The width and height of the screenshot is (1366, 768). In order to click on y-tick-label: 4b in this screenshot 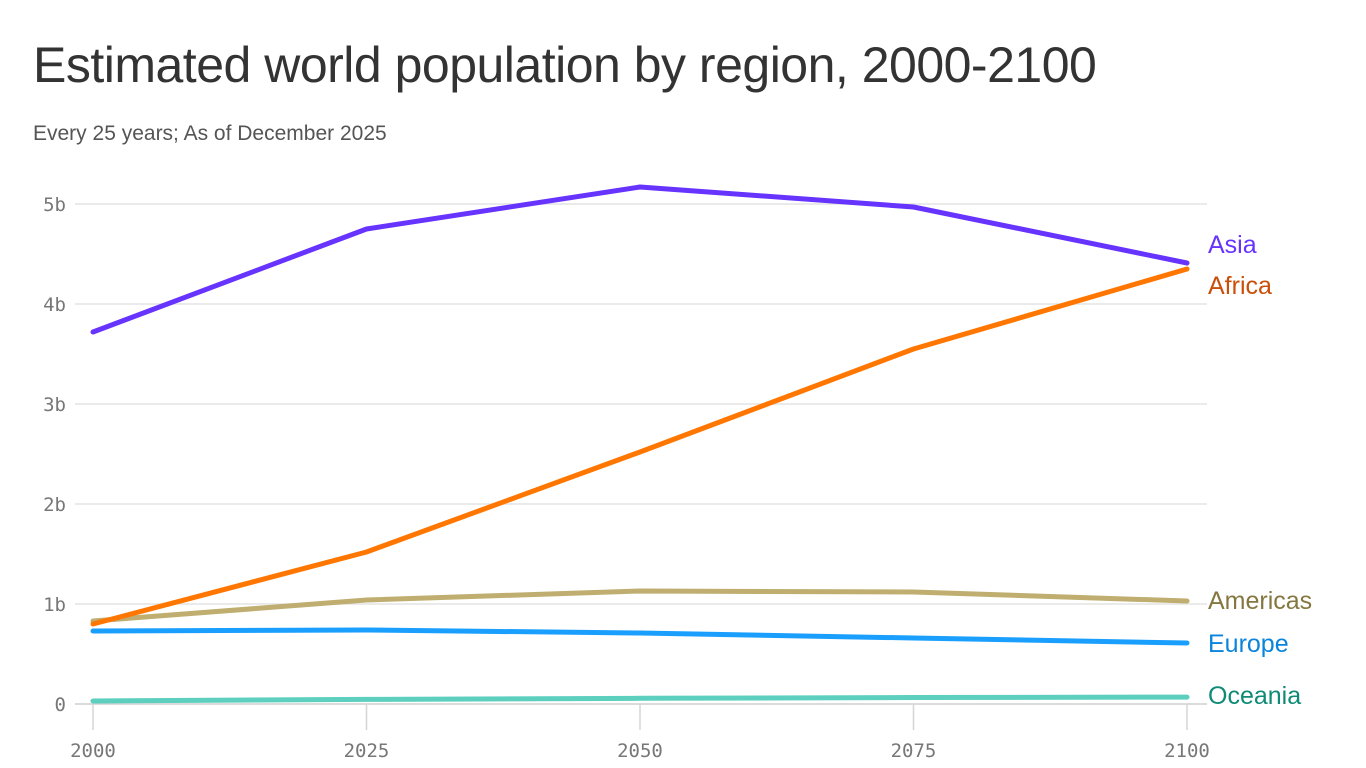, I will do `click(54, 305)`.